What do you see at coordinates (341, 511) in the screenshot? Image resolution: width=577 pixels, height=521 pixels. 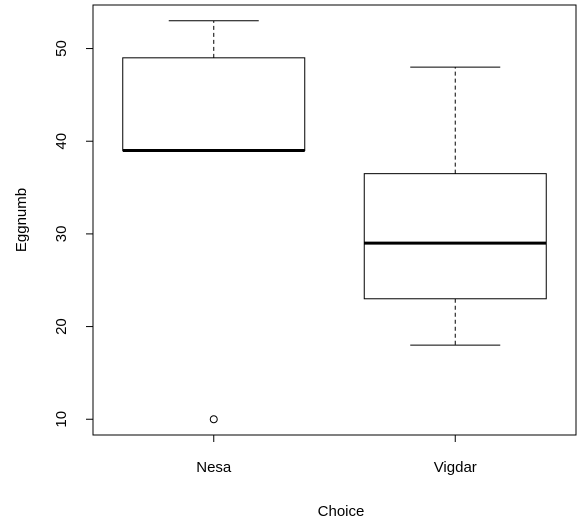 I see `x-axis-title: Choice` at bounding box center [341, 511].